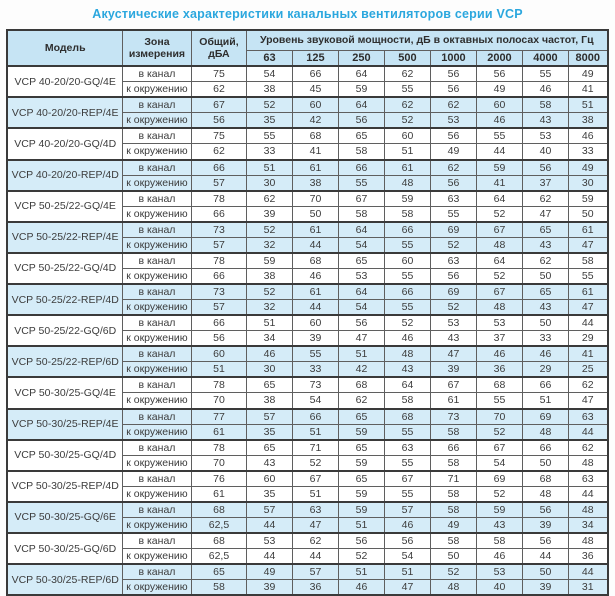  Describe the element at coordinates (218, 401) in the screenshot. I see `total-dba-value: 70` at that location.